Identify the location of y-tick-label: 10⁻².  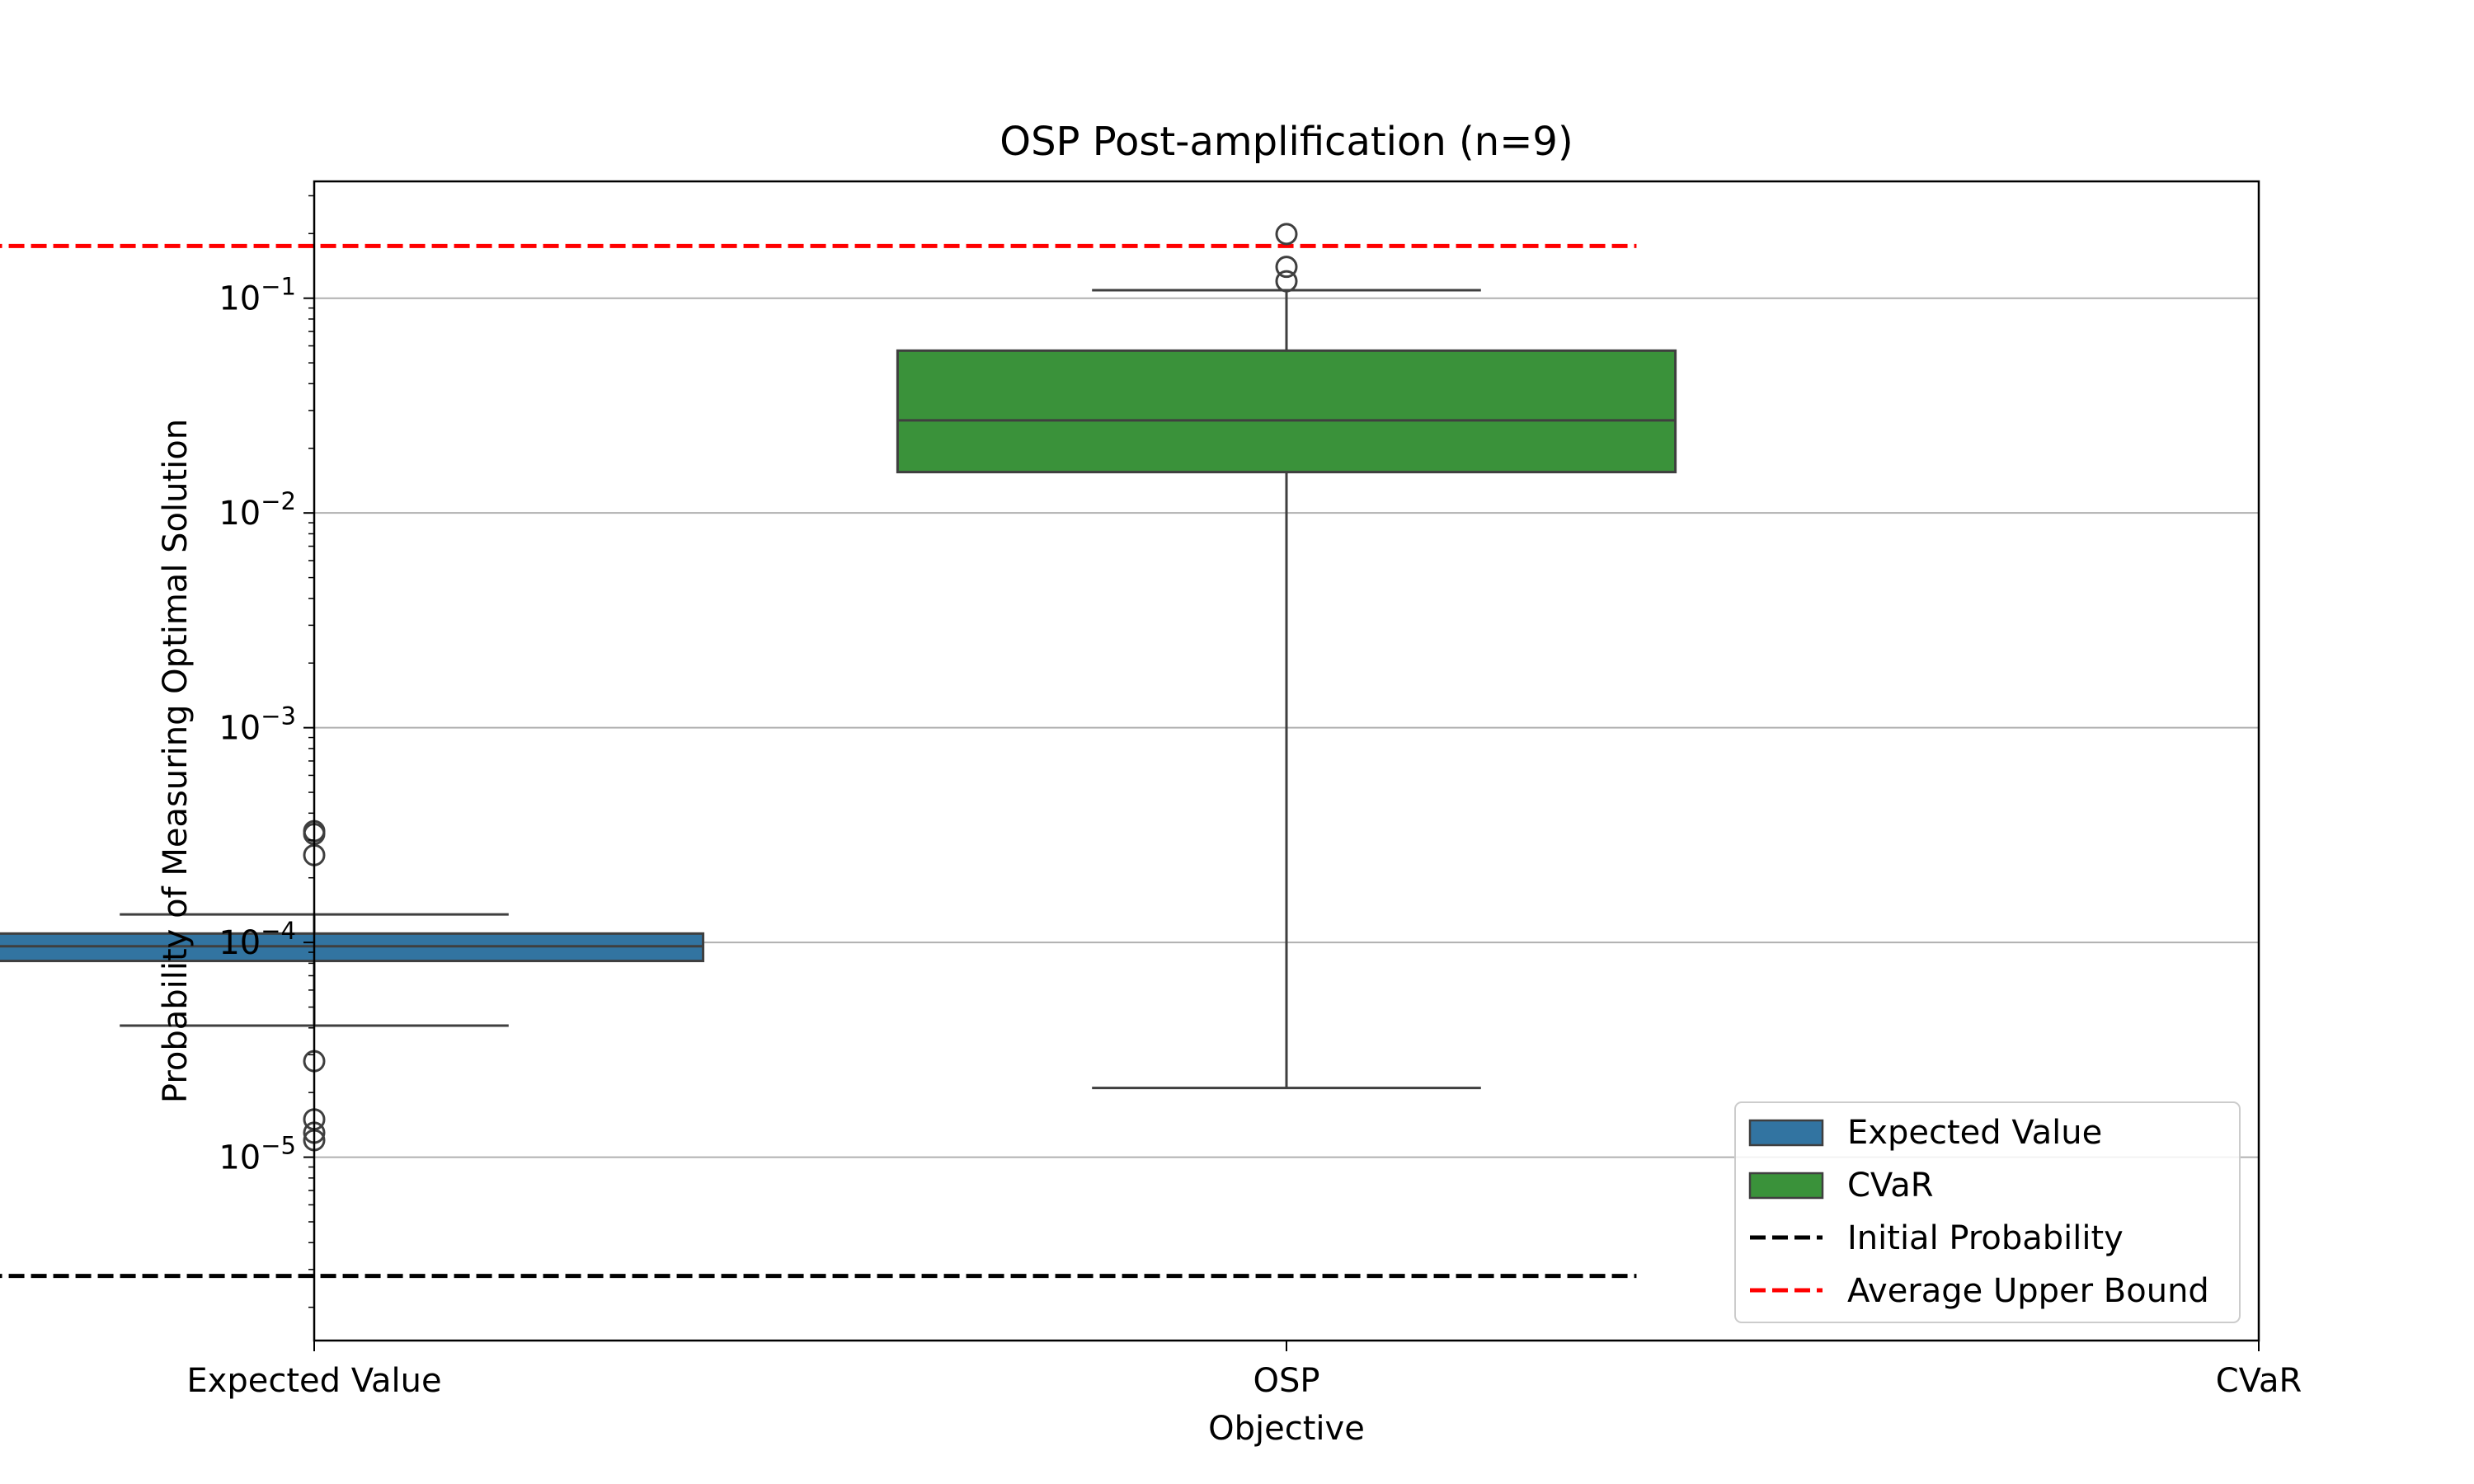
(257, 510).